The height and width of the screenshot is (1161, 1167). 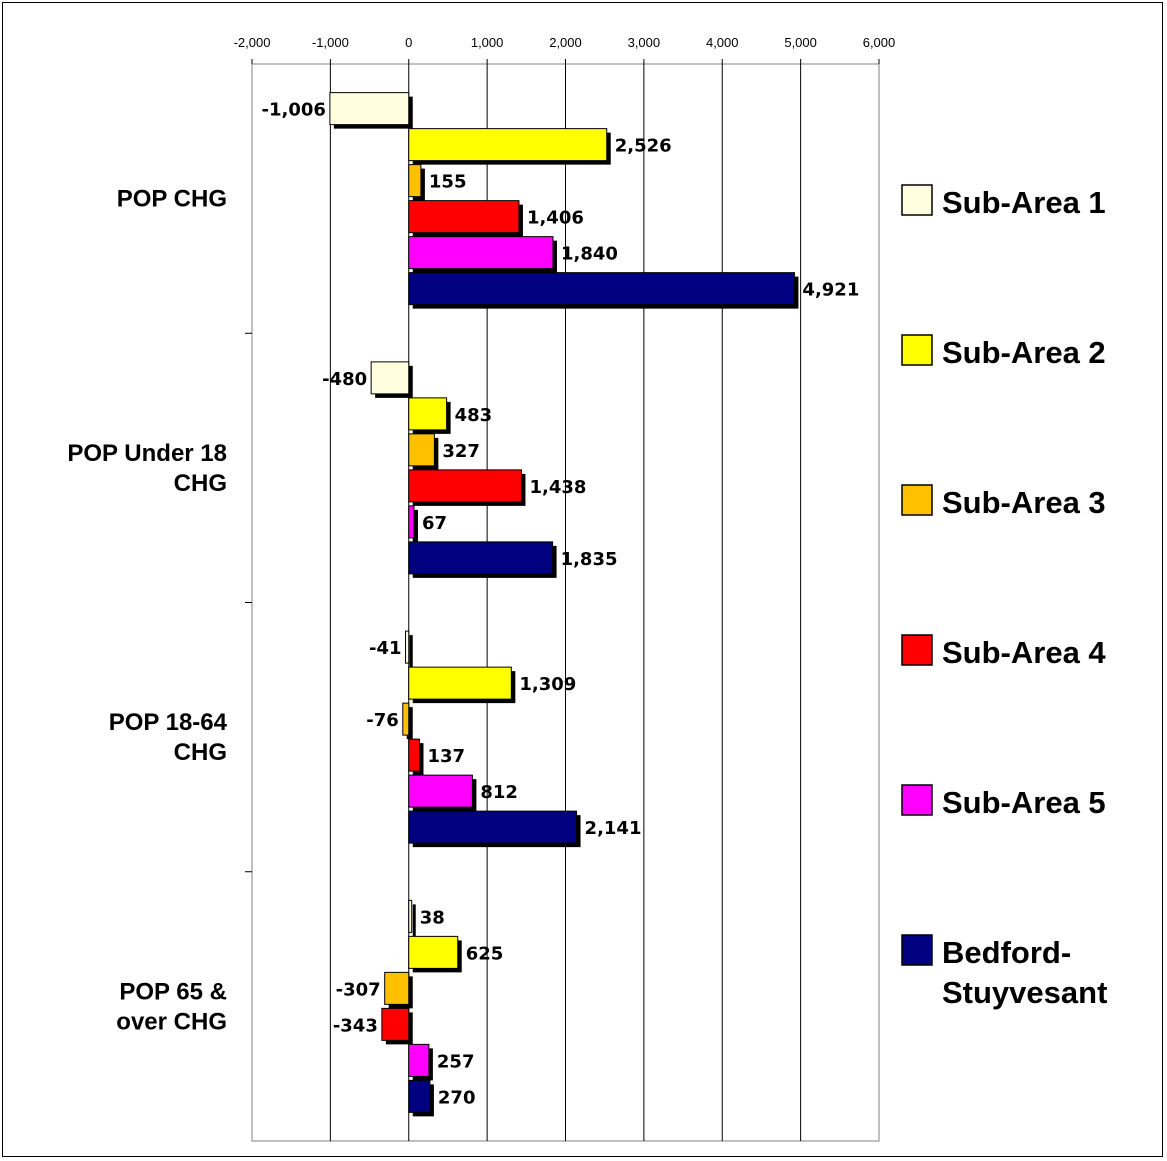 What do you see at coordinates (456, 1061) in the screenshot?
I see `data-label: 257` at bounding box center [456, 1061].